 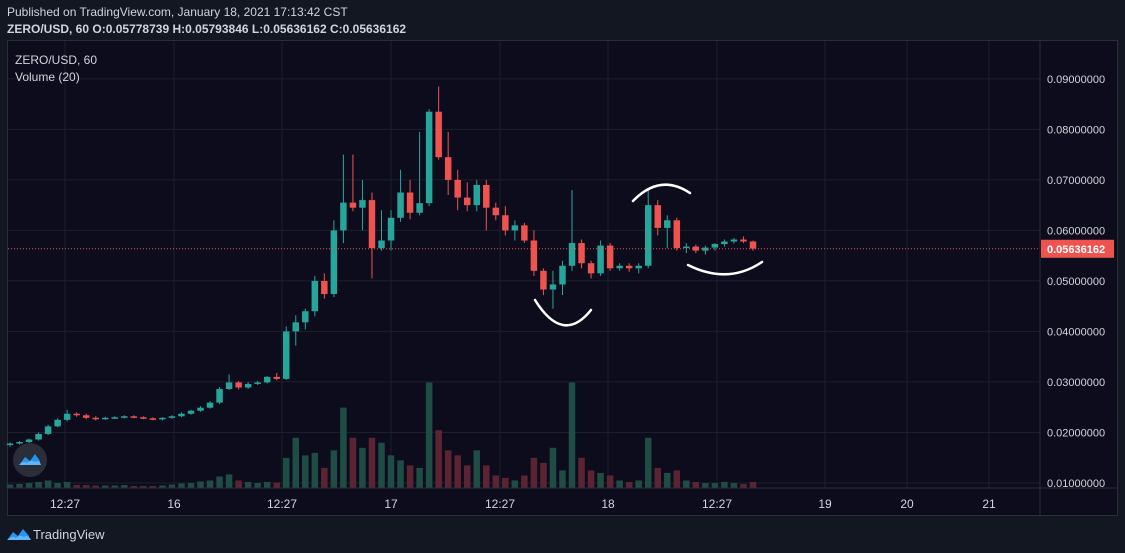 What do you see at coordinates (336, 29) in the screenshot?
I see `close-label: C:` at bounding box center [336, 29].